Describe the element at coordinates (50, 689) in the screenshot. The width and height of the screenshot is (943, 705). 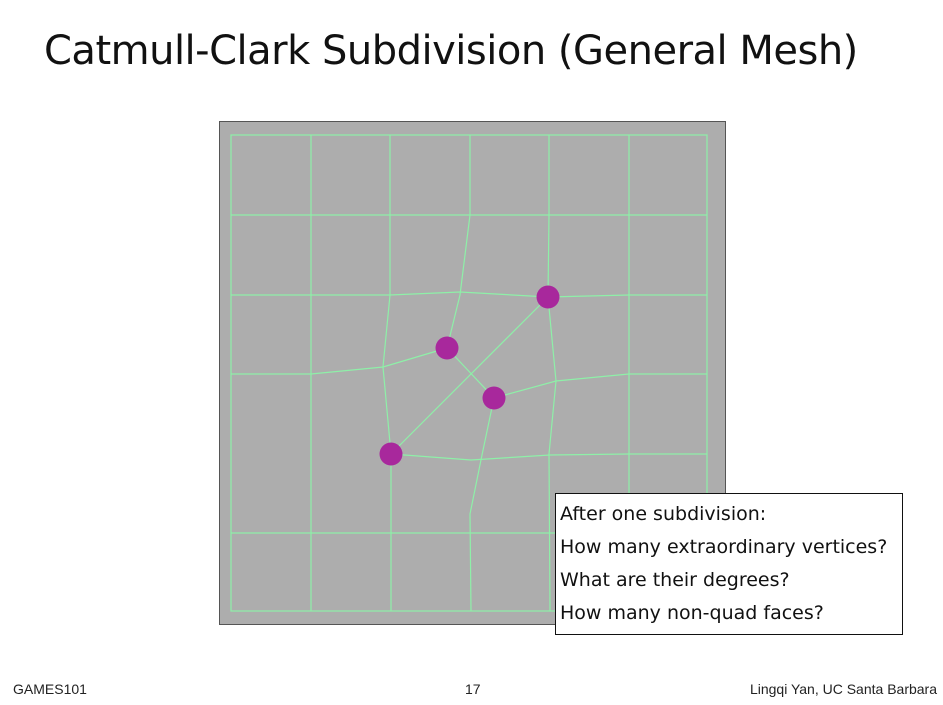
I see `footer-course-label: GAMES101` at that location.